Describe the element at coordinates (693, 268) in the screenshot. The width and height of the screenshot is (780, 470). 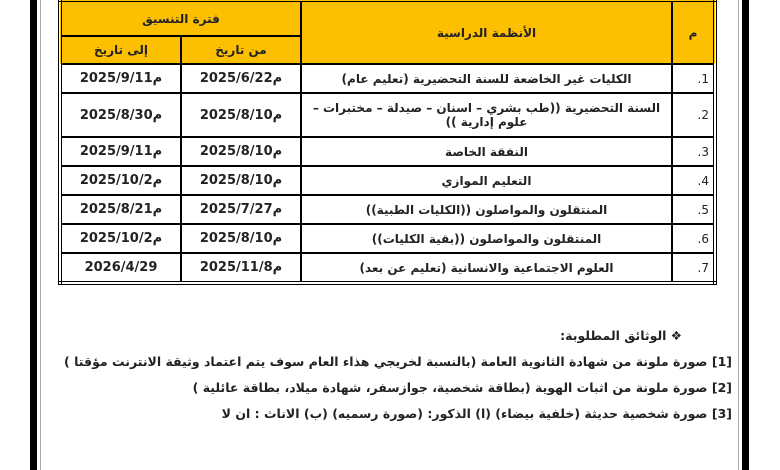
I see `row-number: 7.` at that location.